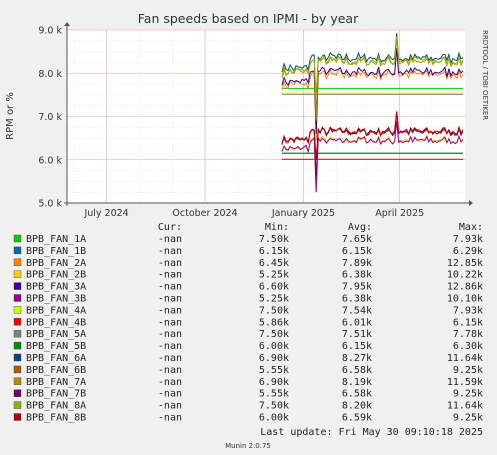 The height and width of the screenshot is (455, 497). Describe the element at coordinates (303, 213) in the screenshot. I see `x-tick-label: January 2025` at that location.